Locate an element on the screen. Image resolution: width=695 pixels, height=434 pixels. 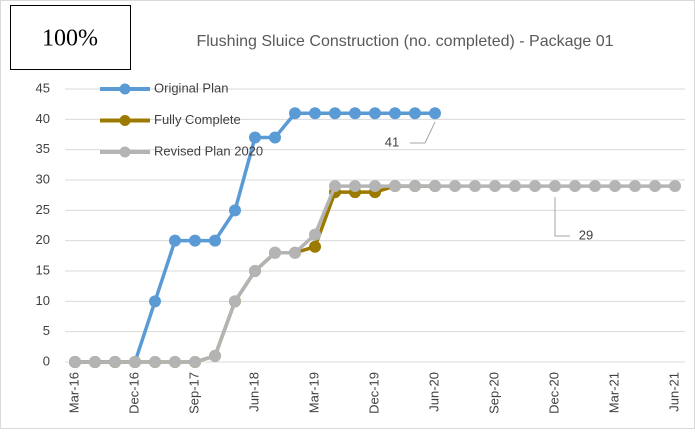
legend-label: Fully Complete is located at coordinates (197, 119).